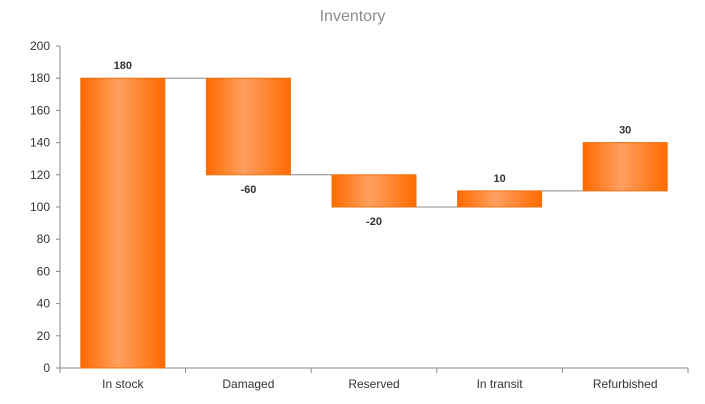 This screenshot has height=404, width=705. What do you see at coordinates (44, 239) in the screenshot?
I see `y-tick-label: 80` at bounding box center [44, 239].